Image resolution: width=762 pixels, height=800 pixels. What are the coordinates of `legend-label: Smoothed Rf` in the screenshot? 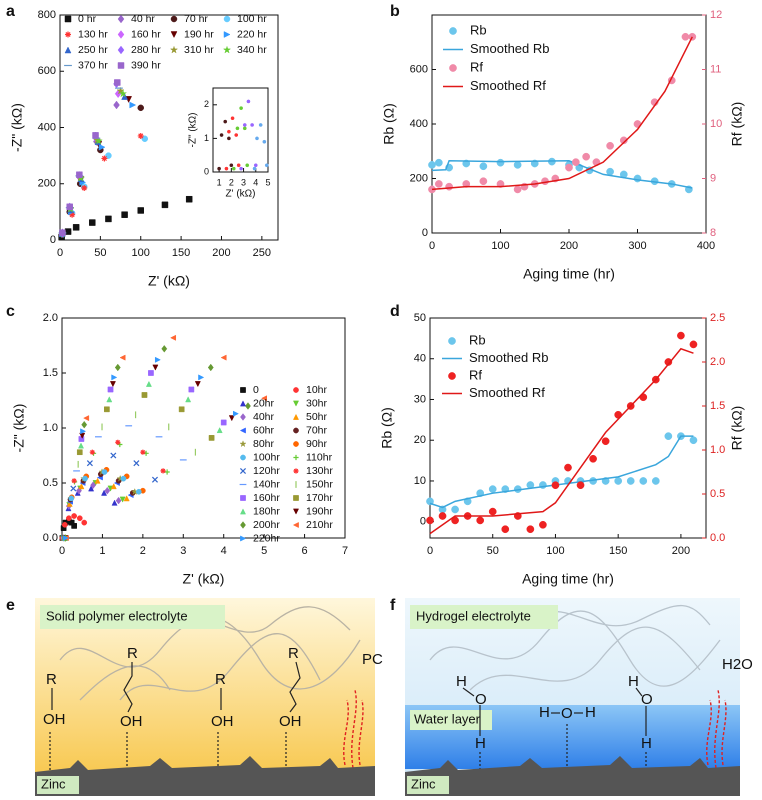 It's located at (507, 392).